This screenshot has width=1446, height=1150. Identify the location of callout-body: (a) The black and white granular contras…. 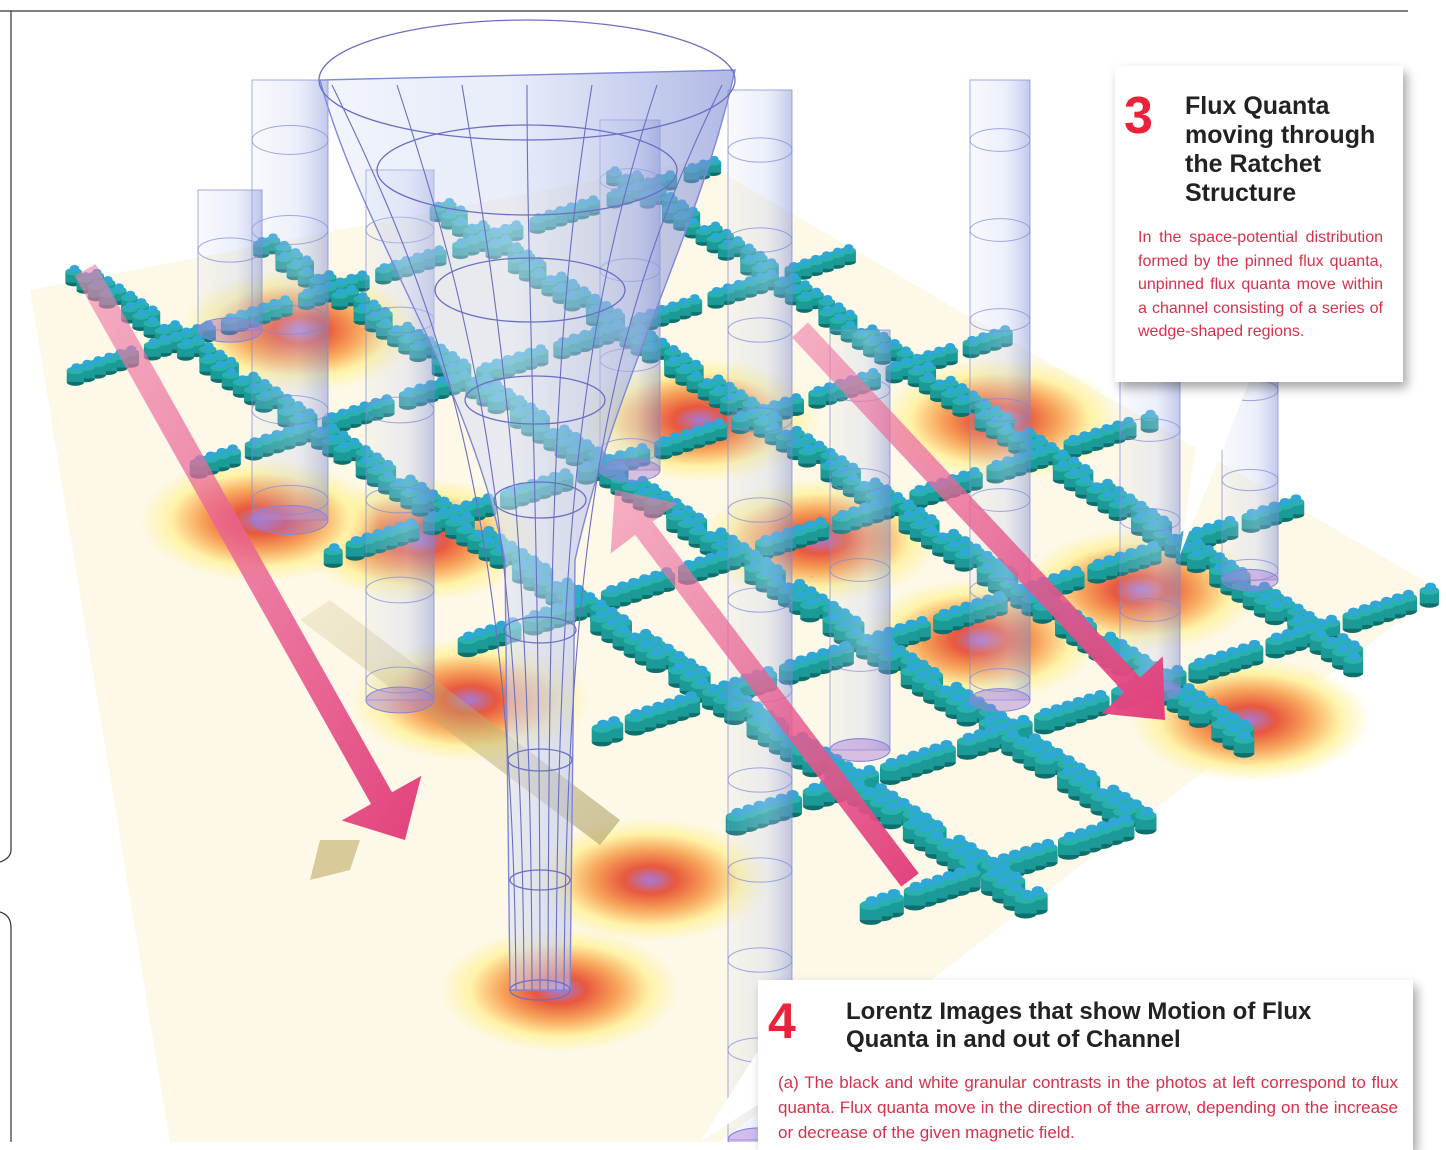
(1088, 1107).